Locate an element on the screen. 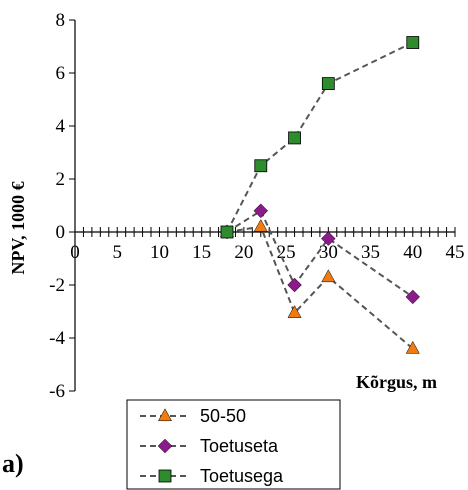 This screenshot has width=468, height=490. legend-item: Toetusega is located at coordinates (212, 476).